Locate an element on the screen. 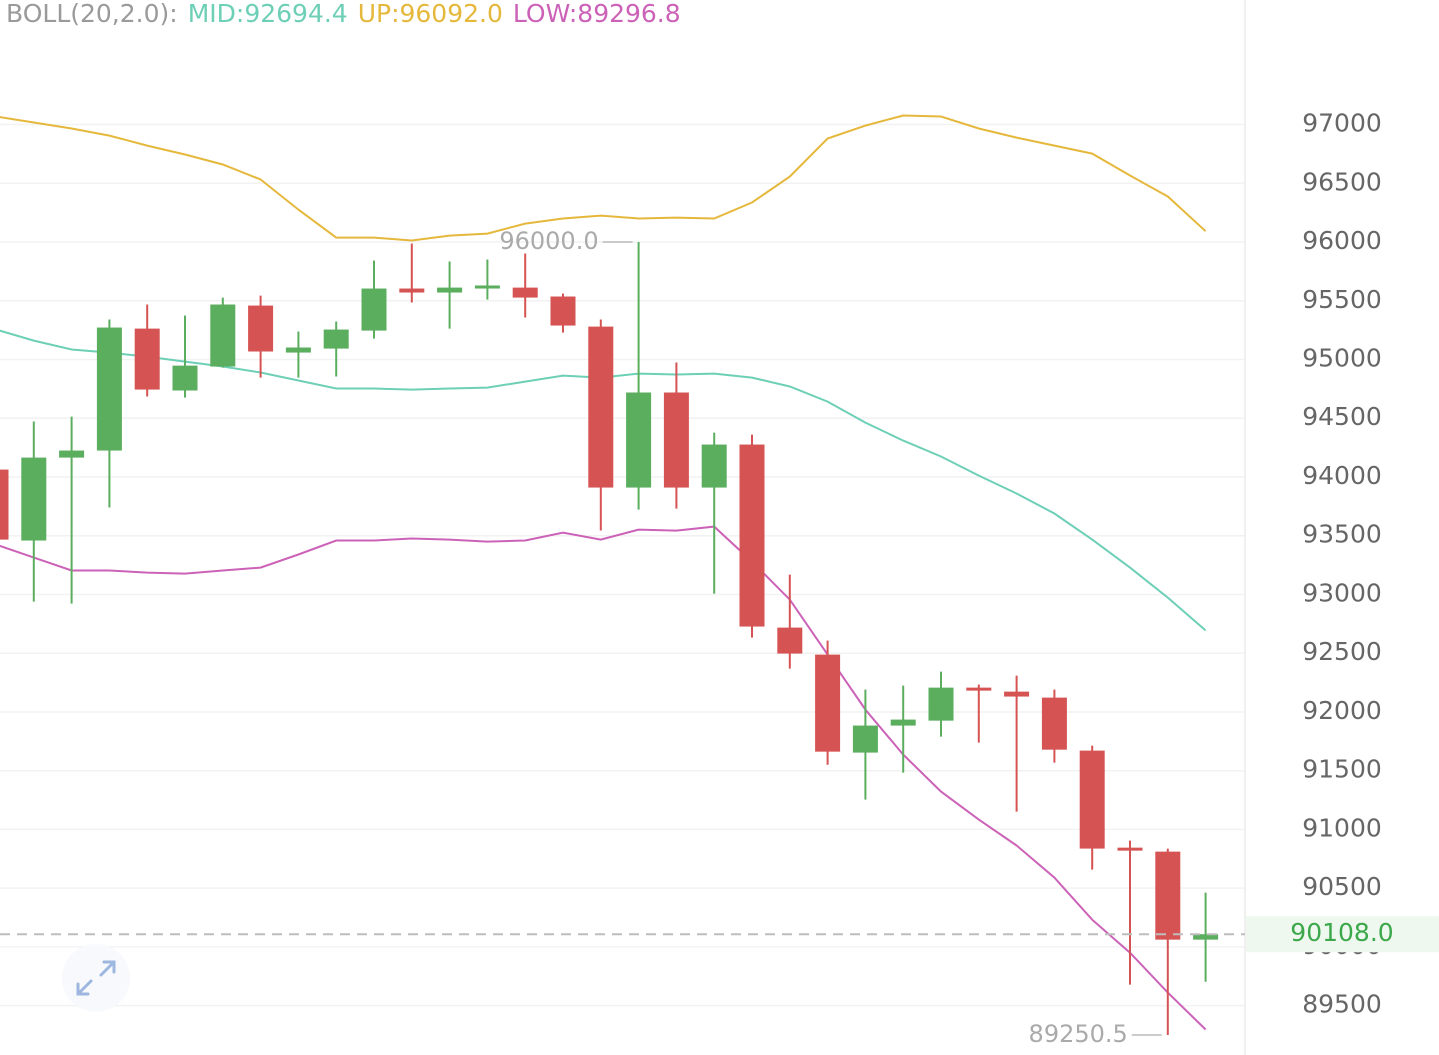 Image resolution: width=1439 pixels, height=1055 pixels. y-tick-label: 91000 is located at coordinates (1342, 827).